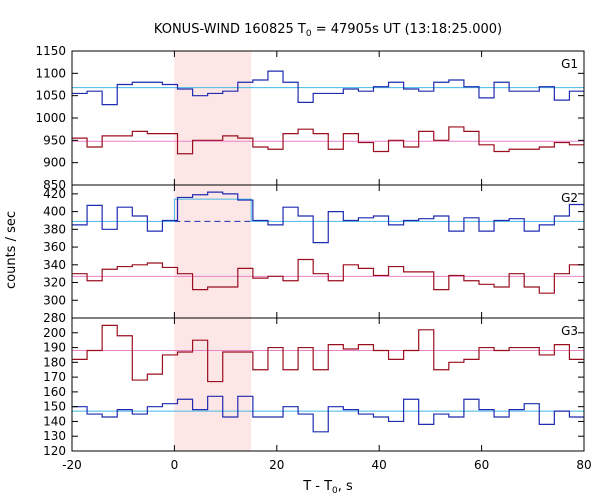 Image resolution: width=600 pixels, height=500 pixels. Describe the element at coordinates (54, 348) in the screenshot. I see `y-tick-label: 190` at that location.